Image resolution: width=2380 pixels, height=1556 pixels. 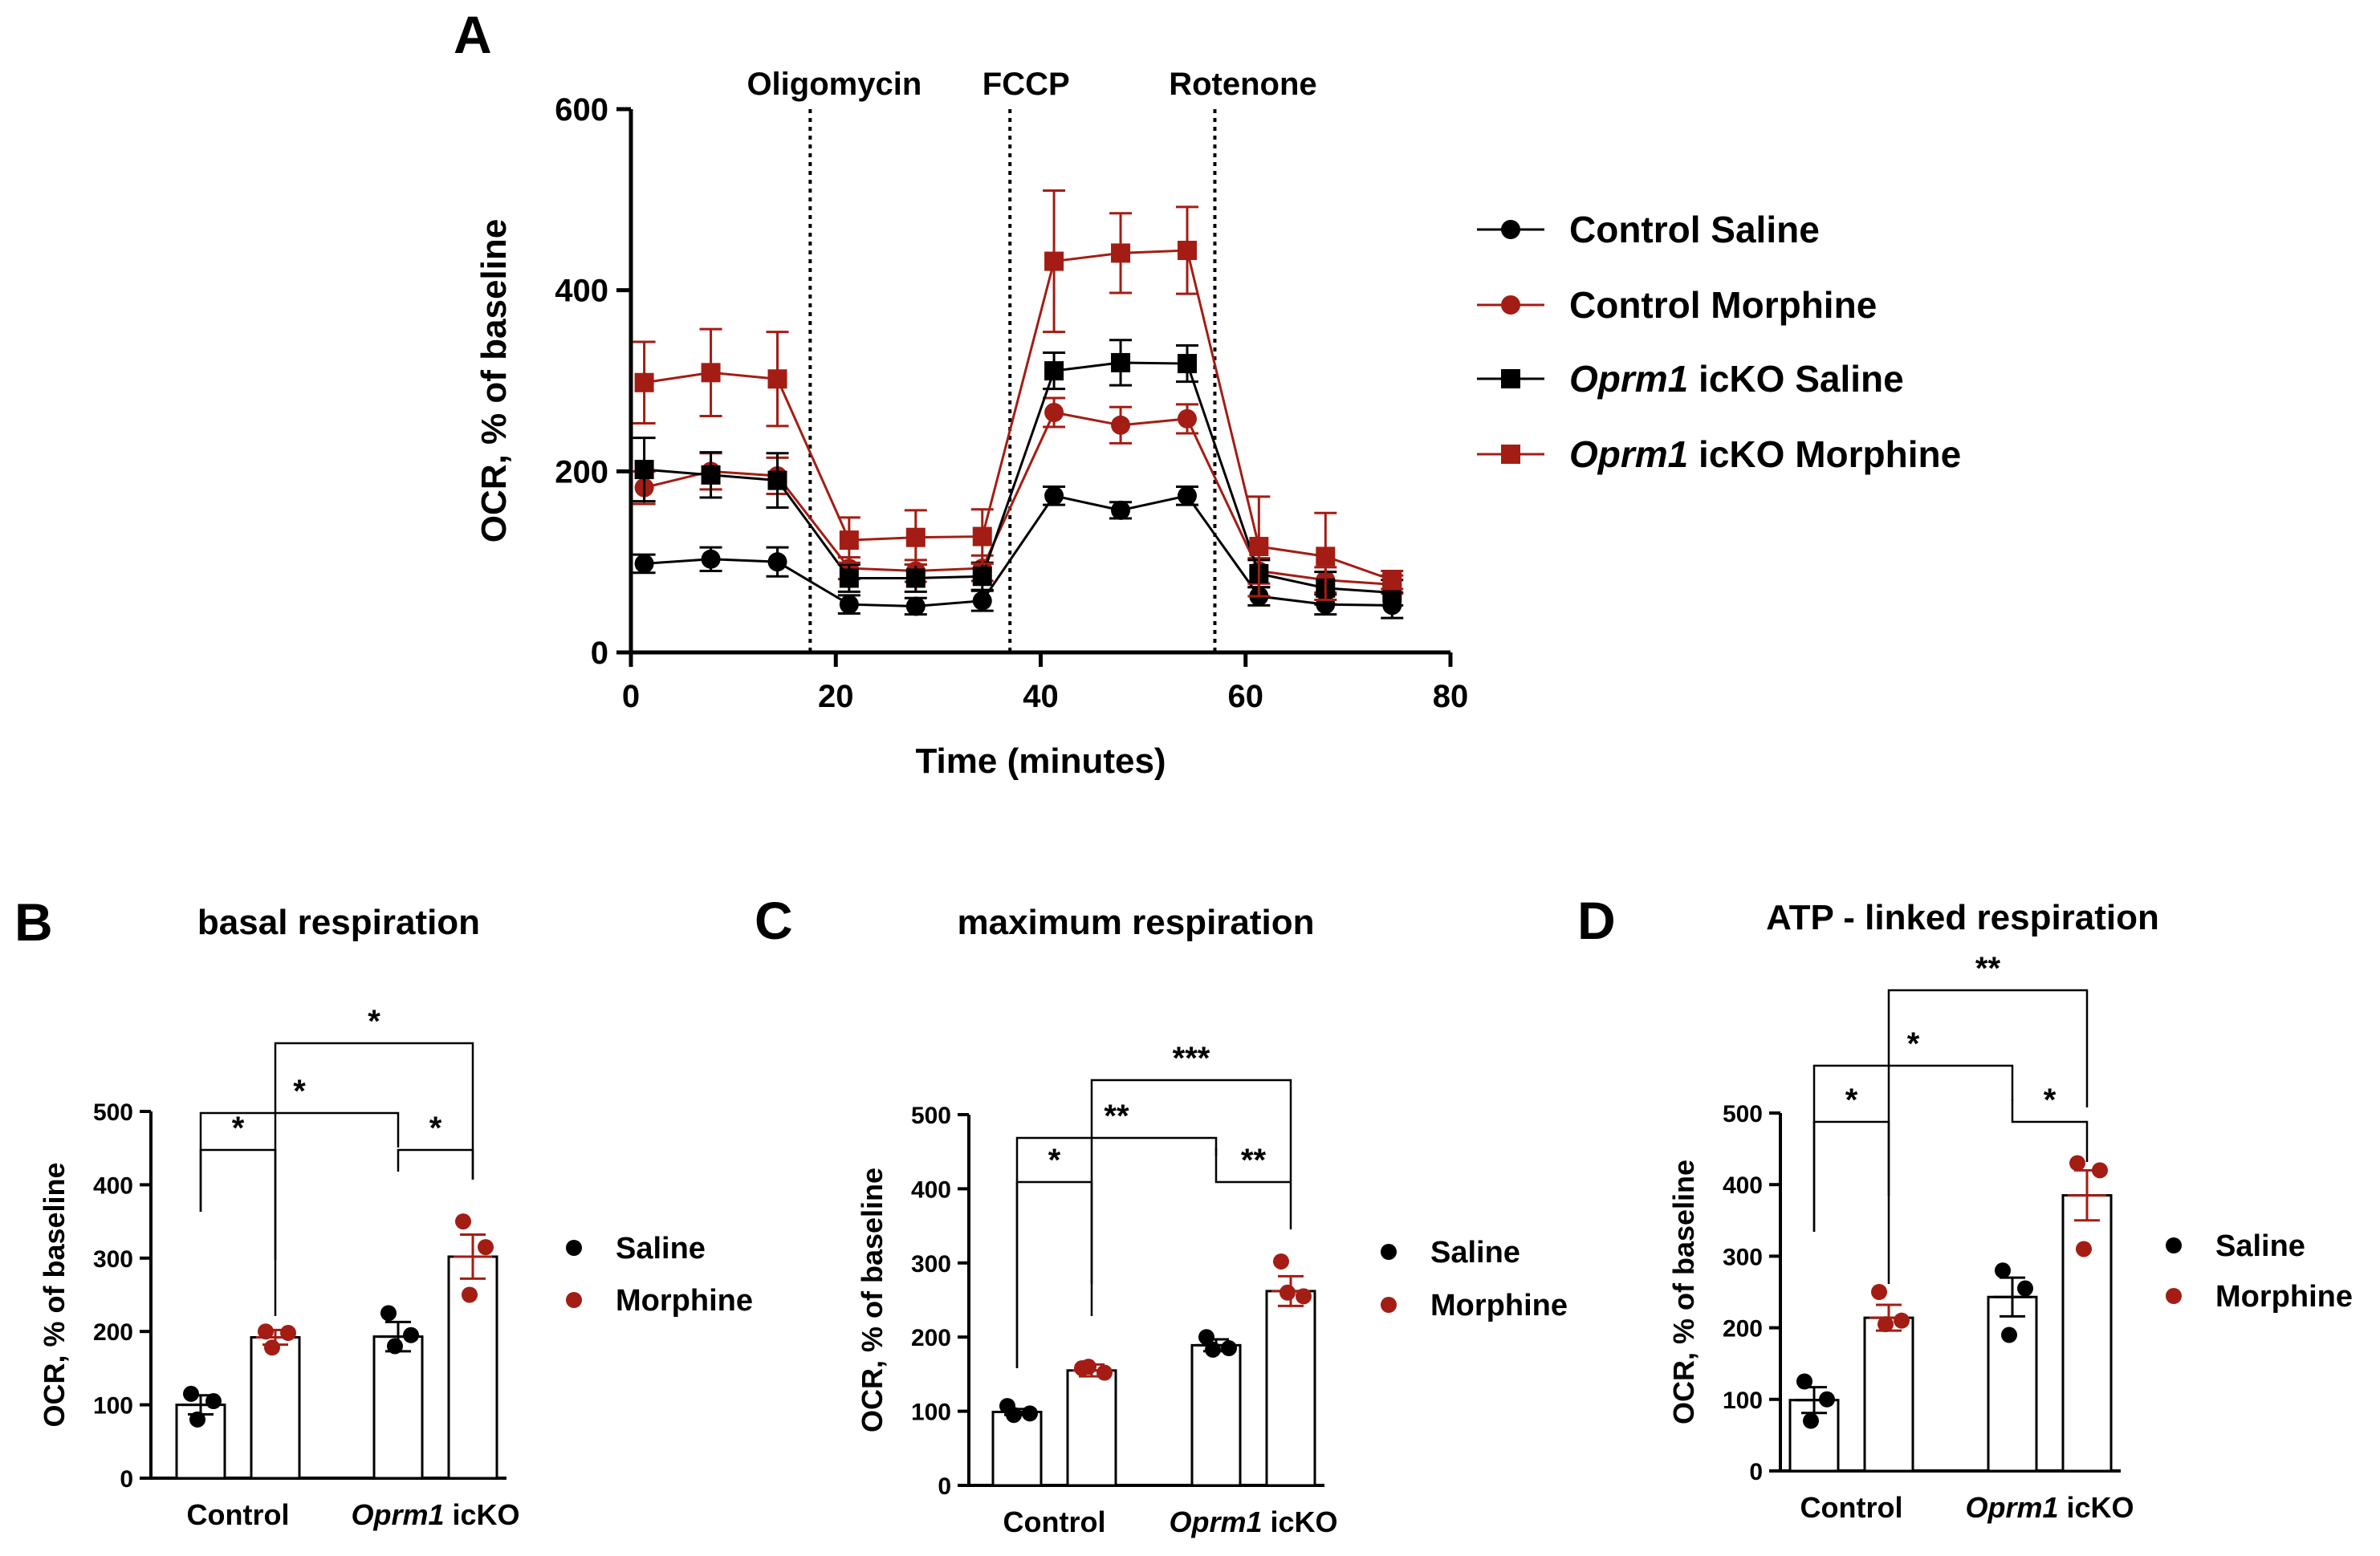 I want to click on y-tick-label: 100, so click(x=113, y=1406).